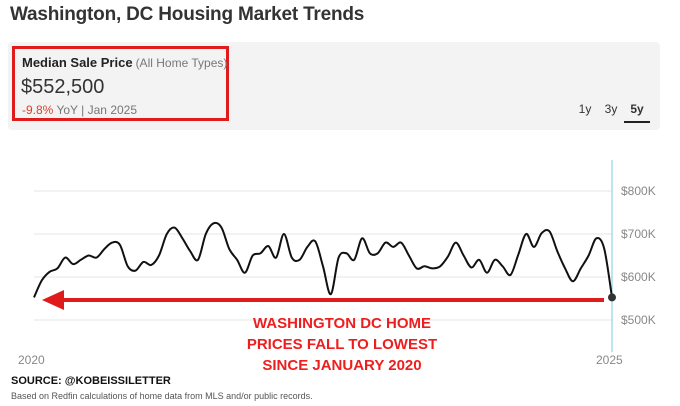 This screenshot has height=406, width=680. What do you see at coordinates (323, 300) in the screenshot?
I see `decline-arrow` at bounding box center [323, 300].